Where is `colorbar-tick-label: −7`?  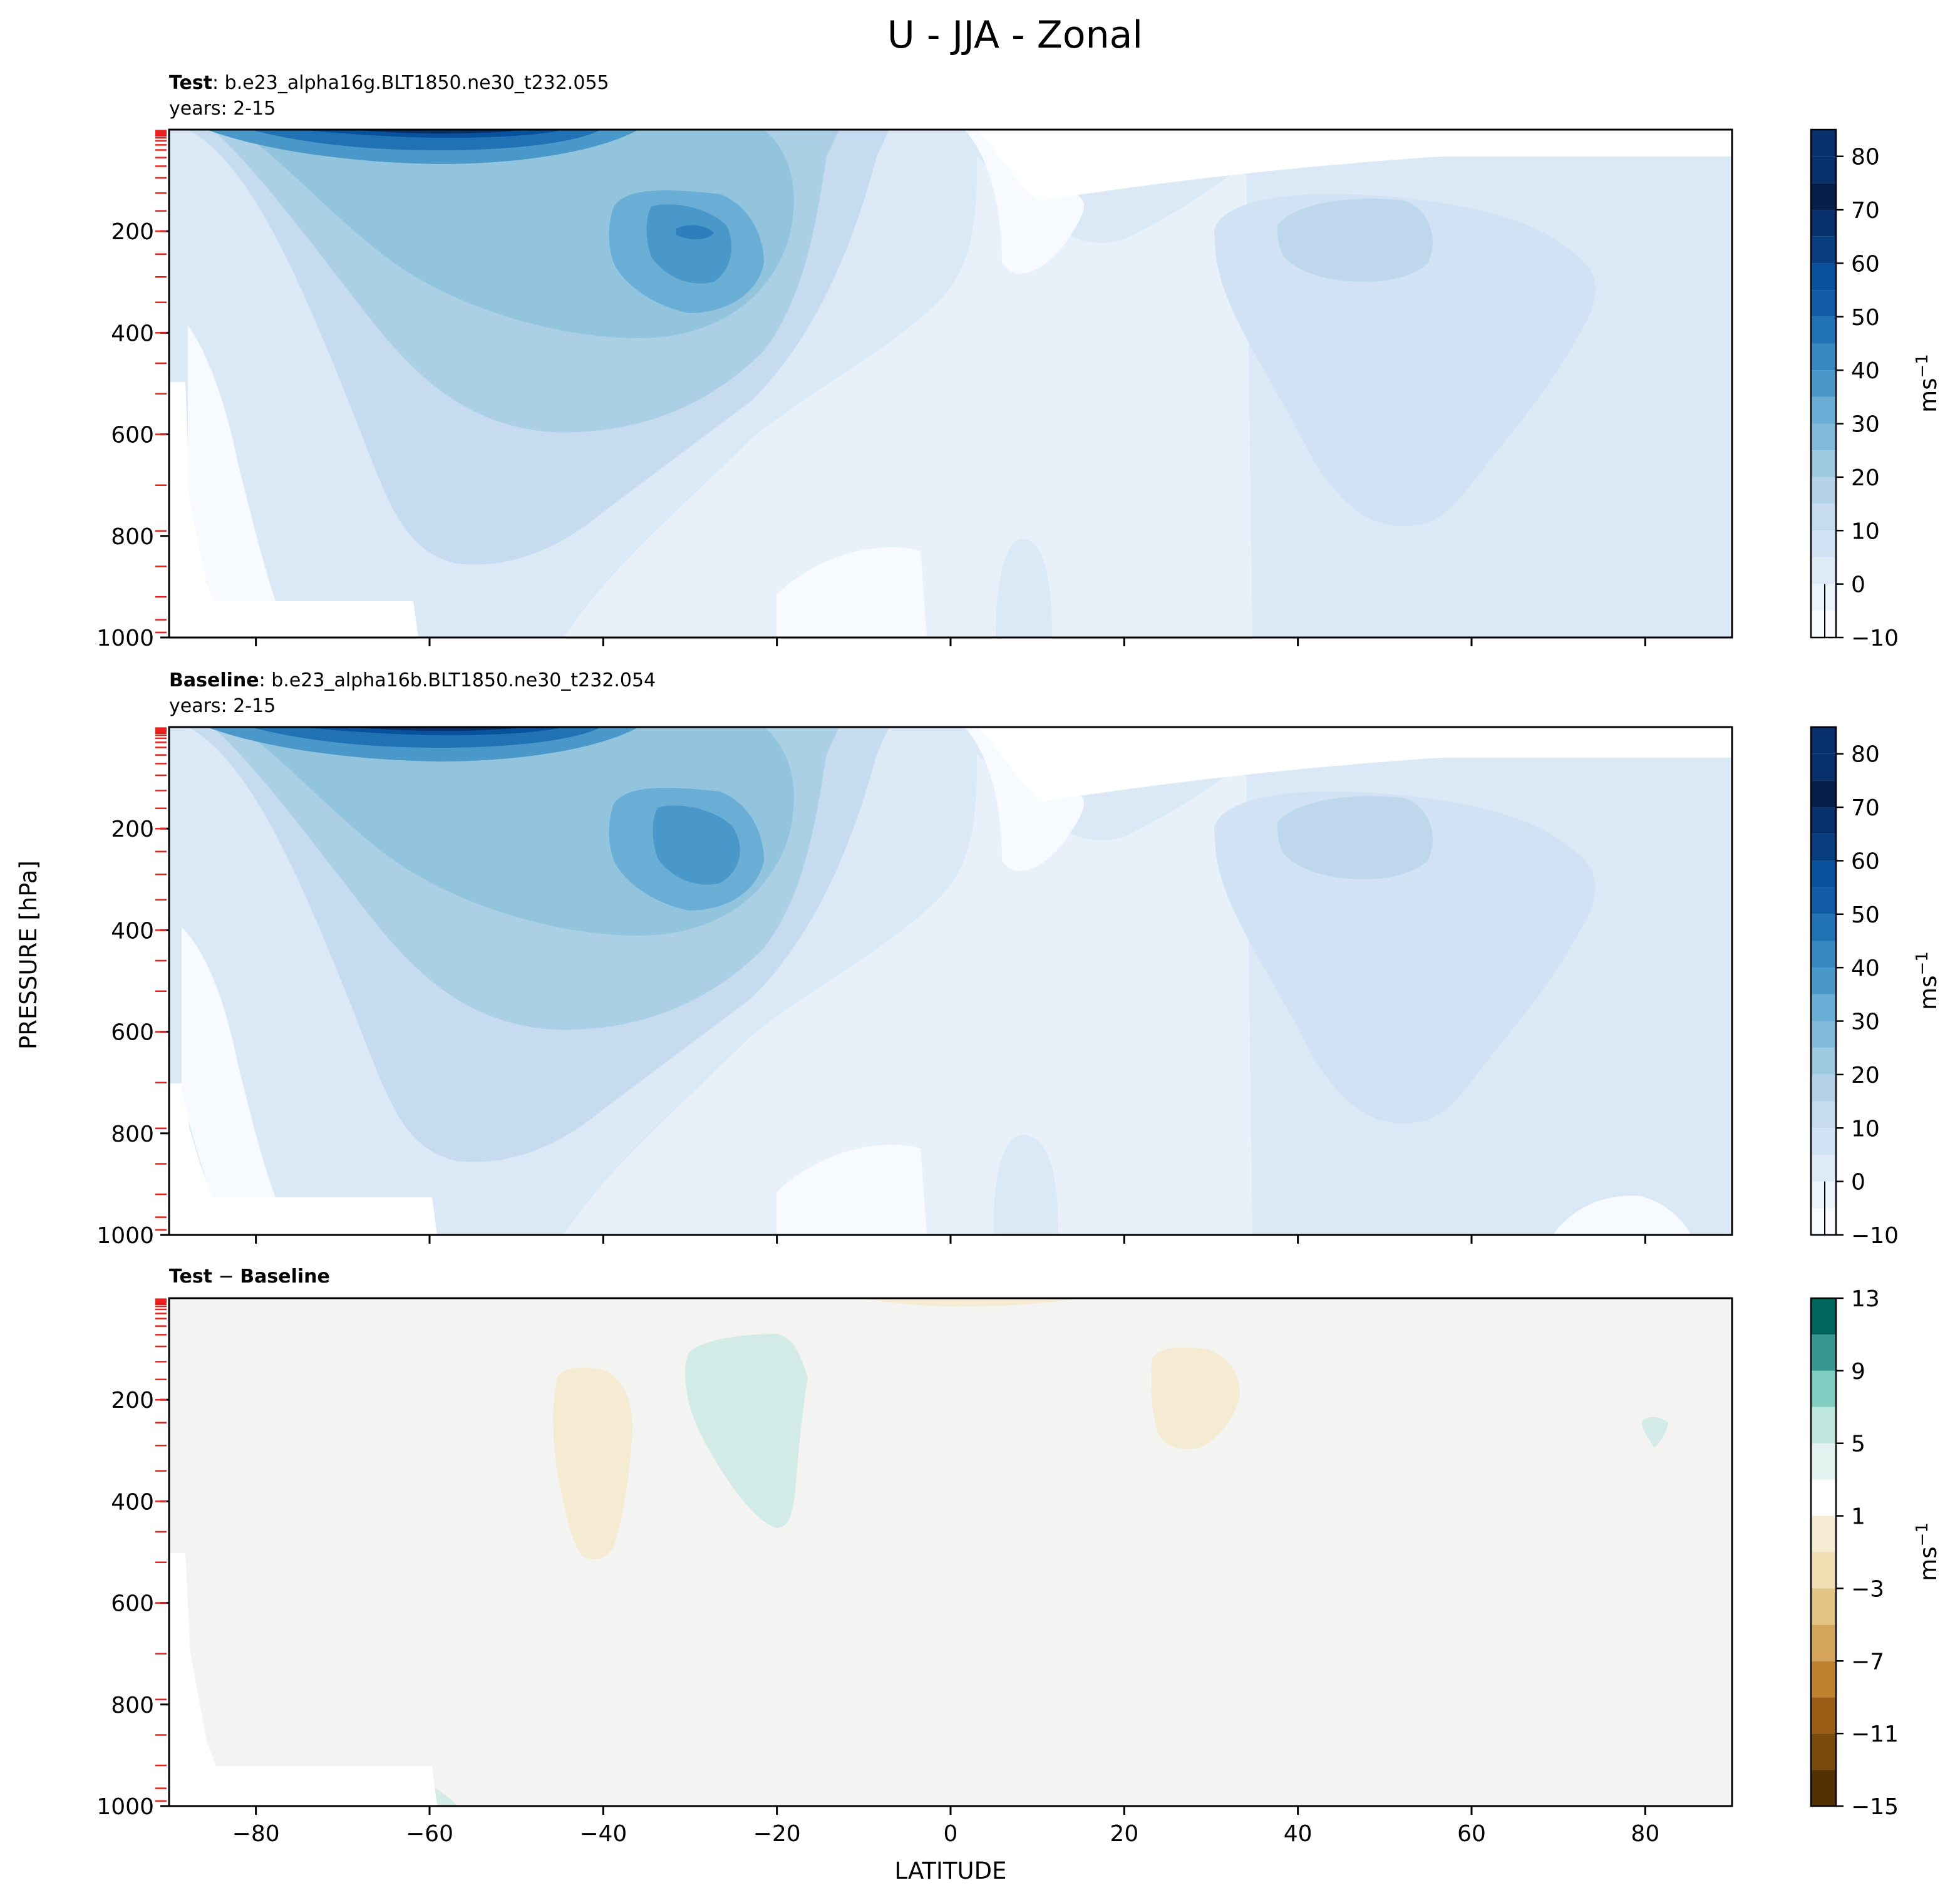 colorbar-tick-label: −7 is located at coordinates (1867, 1662).